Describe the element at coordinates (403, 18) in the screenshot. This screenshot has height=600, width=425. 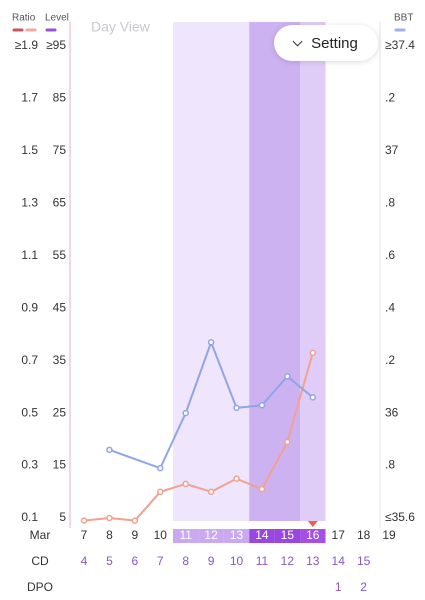
I see `legend-label: BBT` at that location.